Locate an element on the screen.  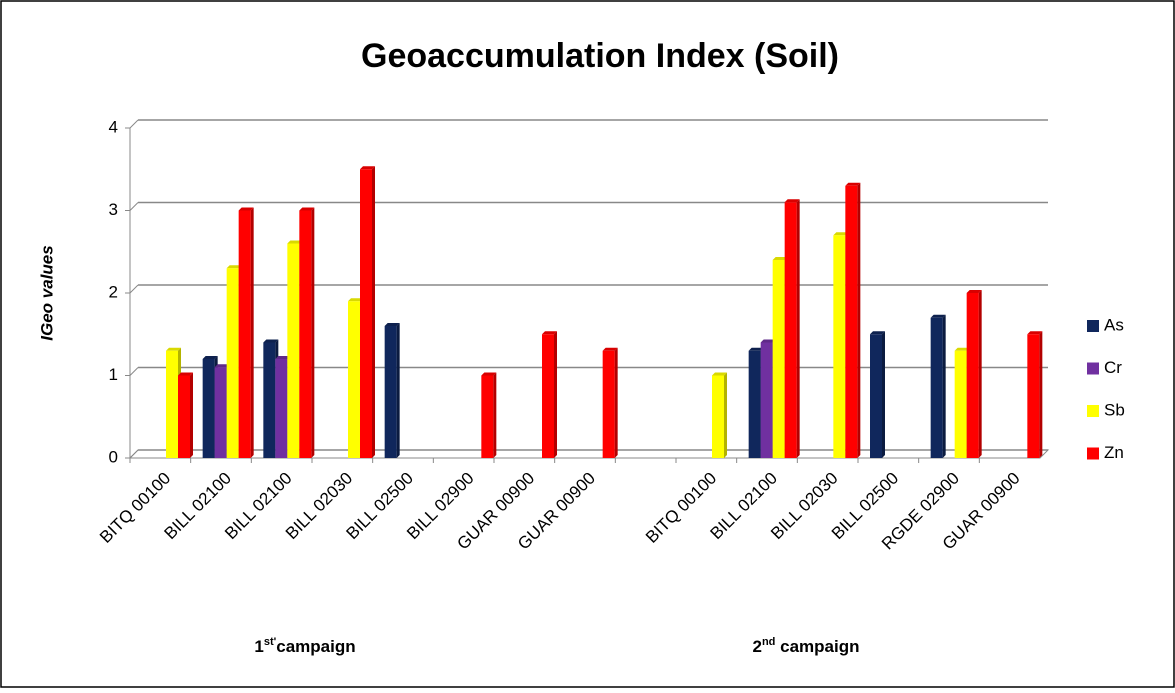
group-superscript: st' is located at coordinates (270, 642).